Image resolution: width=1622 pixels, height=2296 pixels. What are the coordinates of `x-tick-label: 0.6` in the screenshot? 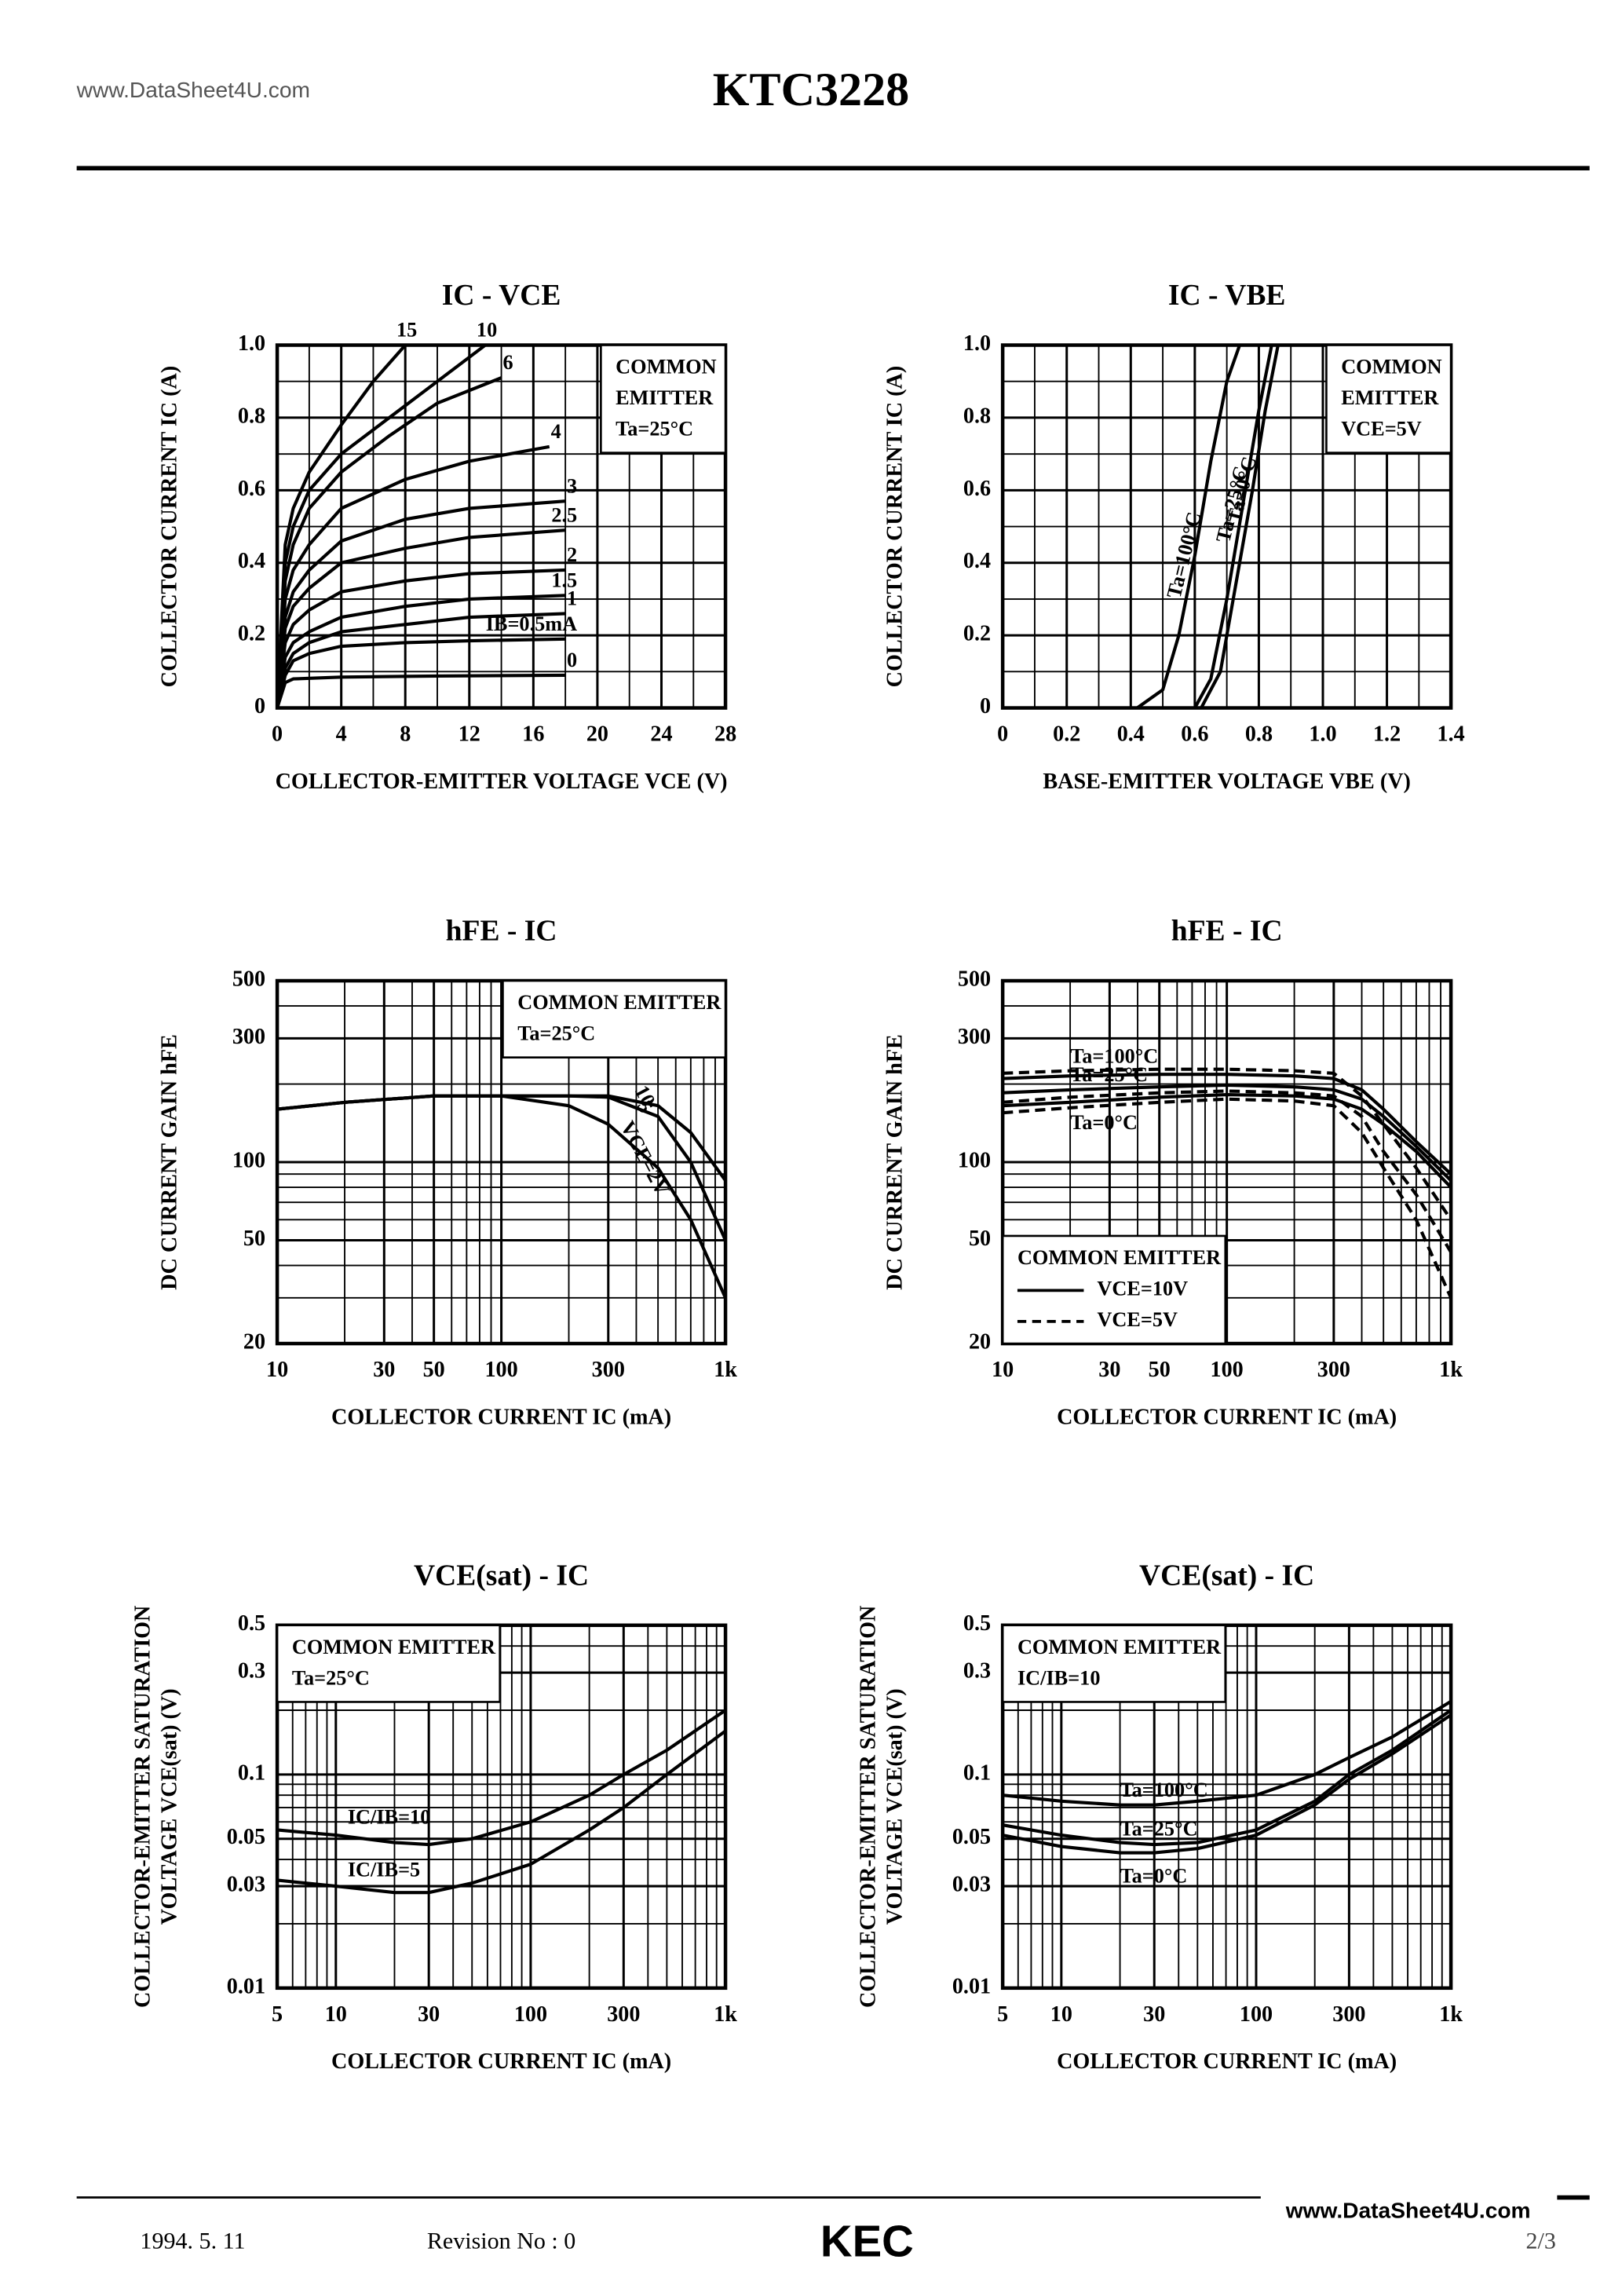 It's located at (1194, 735).